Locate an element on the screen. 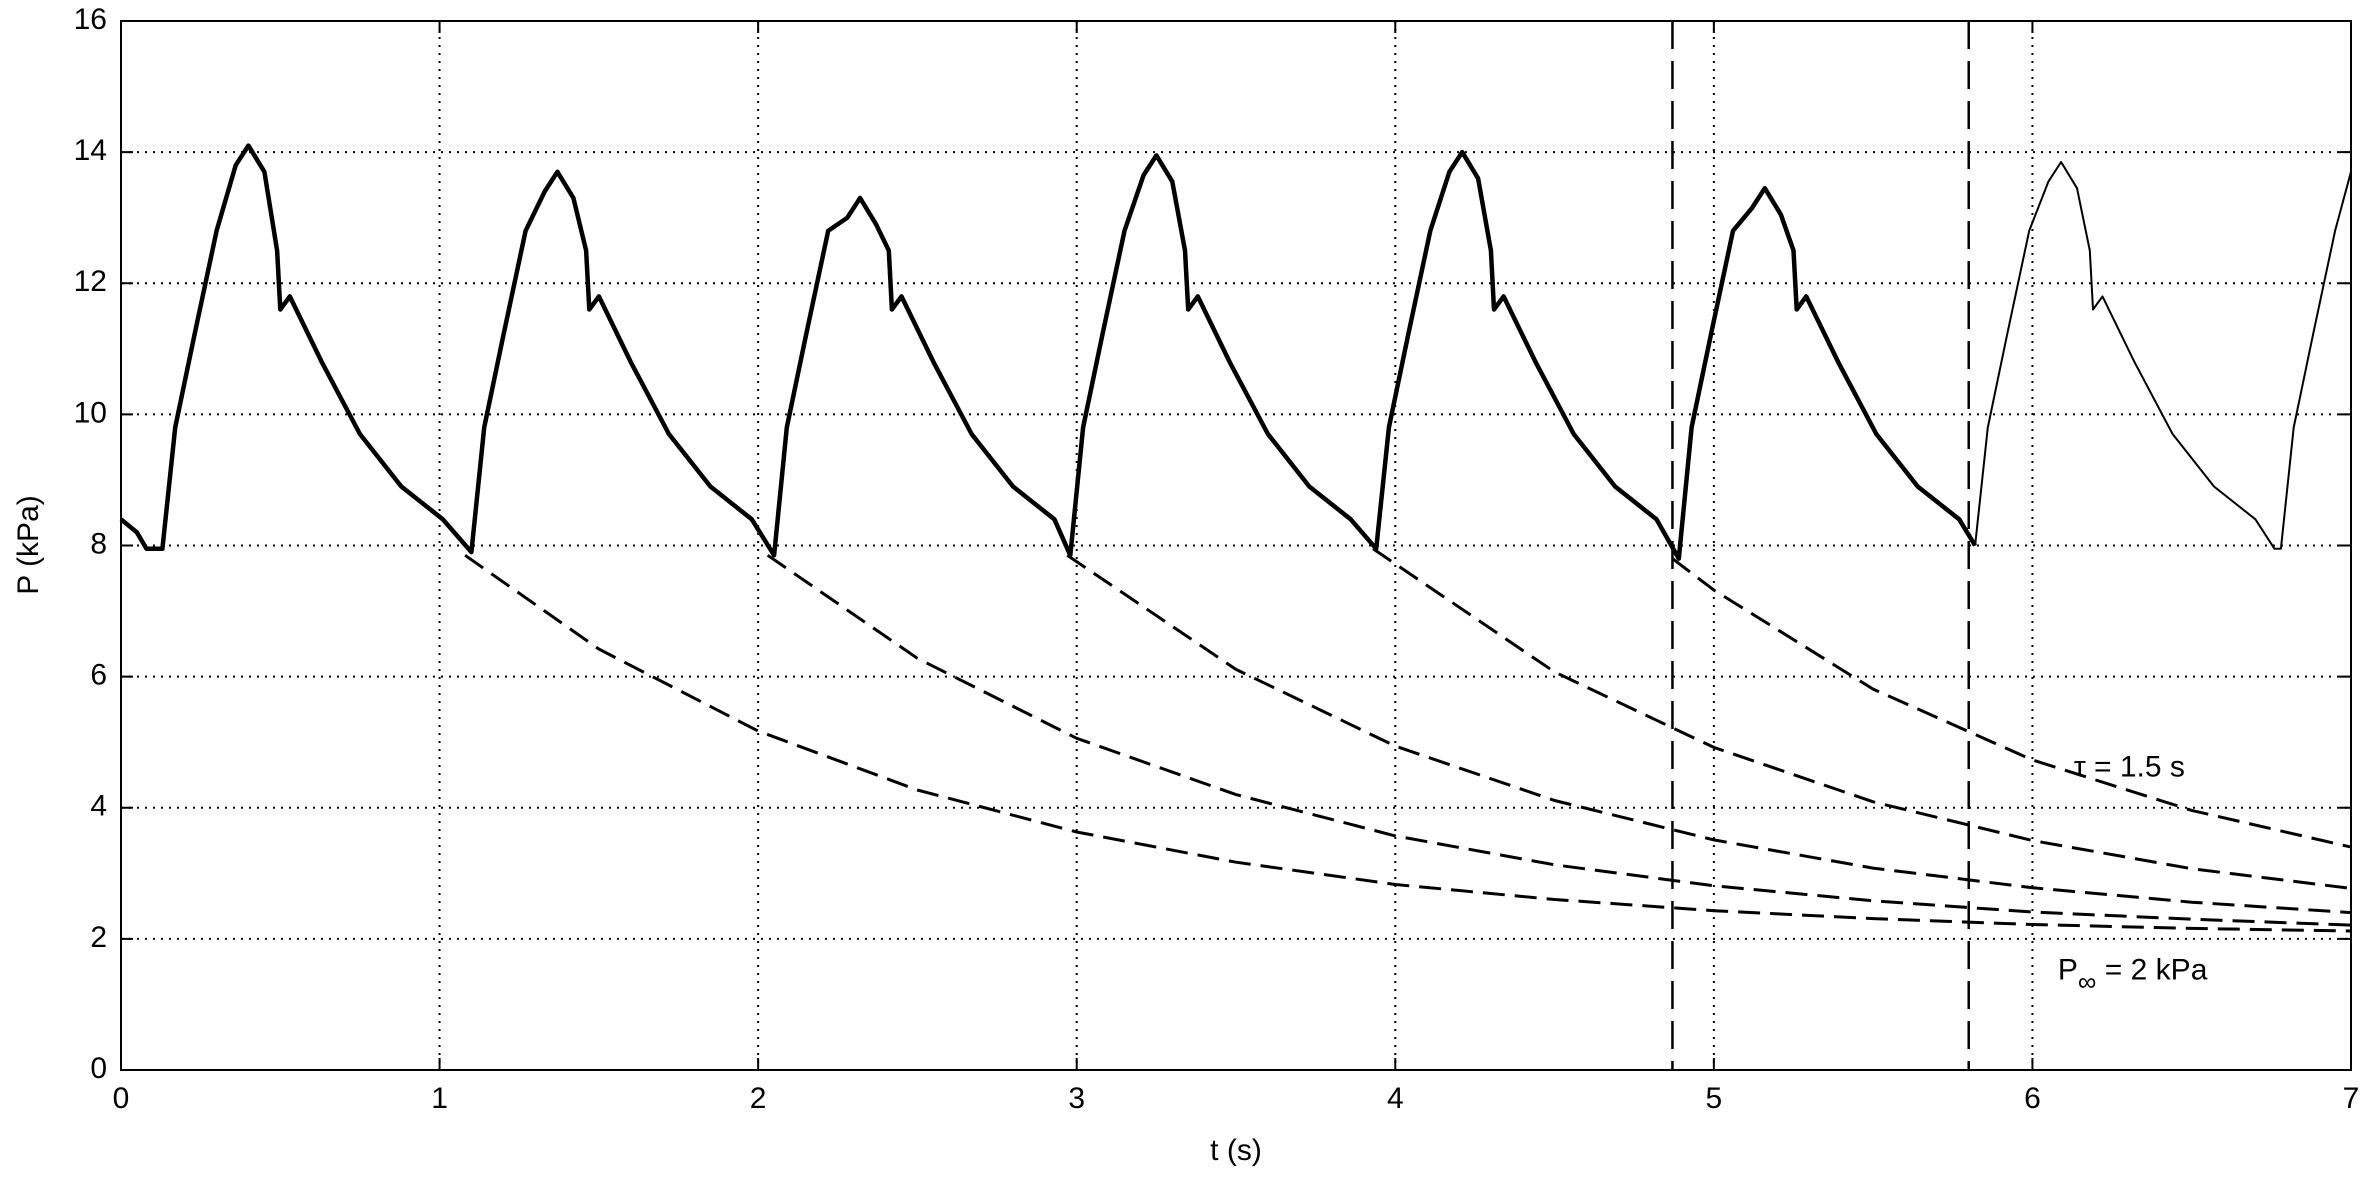  annotation-part: = 2 kPa is located at coordinates (2151, 970).